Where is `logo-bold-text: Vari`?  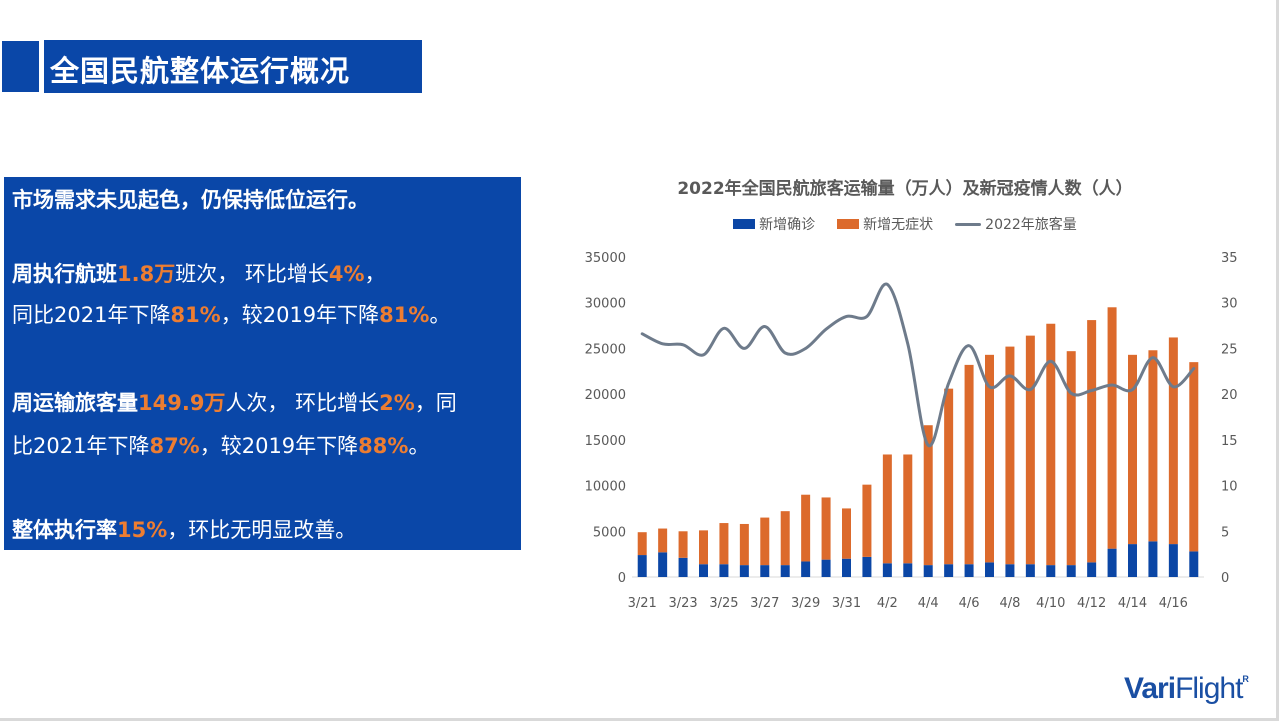
logo-bold-text: Vari is located at coordinates (1150, 688).